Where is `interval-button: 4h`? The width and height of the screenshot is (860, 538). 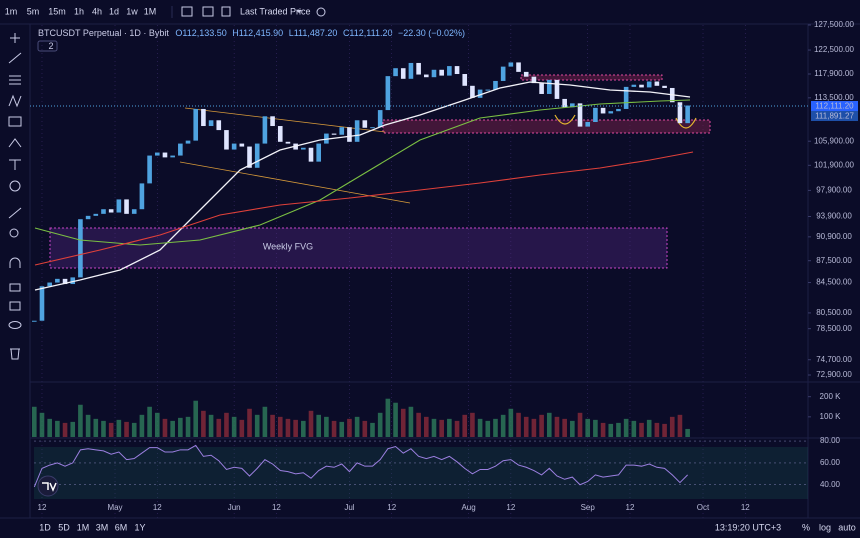
interval-button: 4h is located at coordinates (97, 11).